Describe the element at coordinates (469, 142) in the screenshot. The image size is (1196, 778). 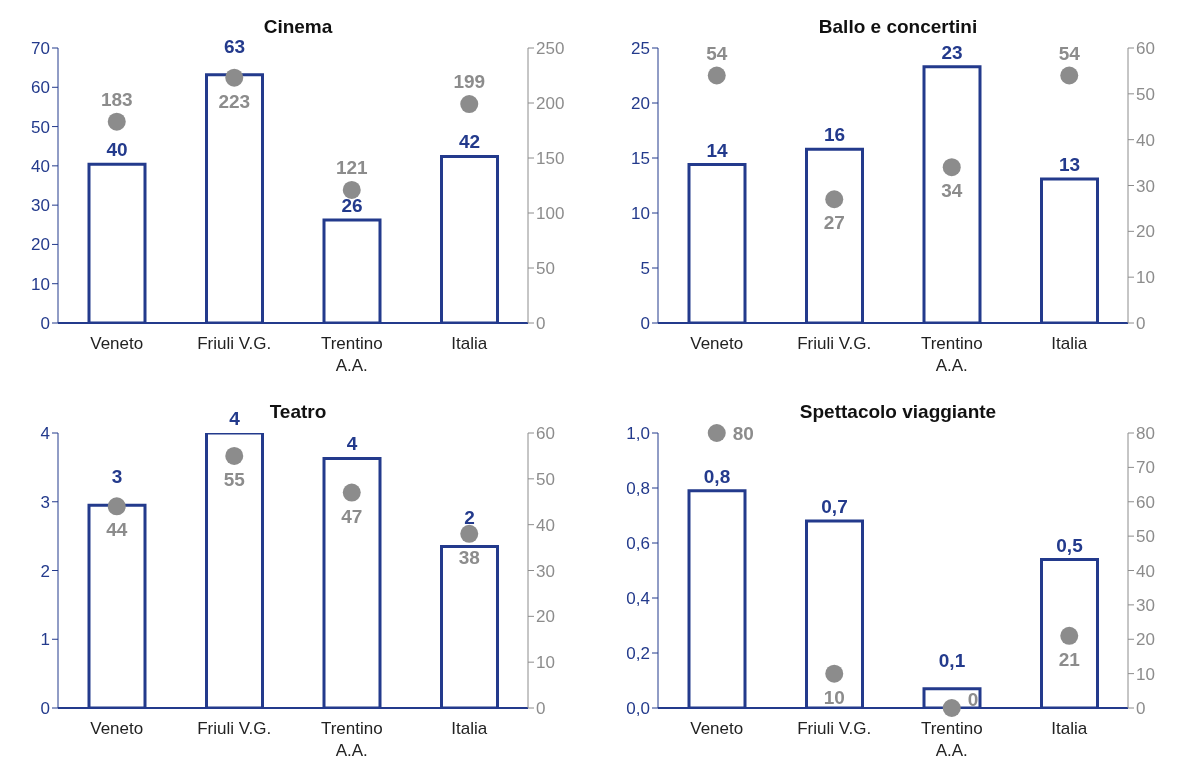
I see `data-label: 42` at that location.